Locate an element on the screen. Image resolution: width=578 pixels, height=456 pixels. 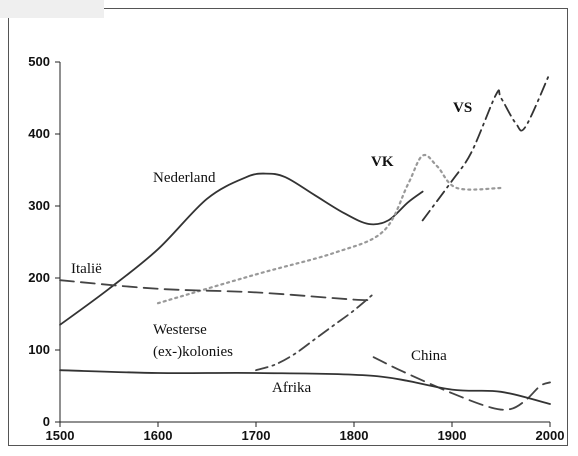
label-vs: VS is located at coordinates (462, 108).